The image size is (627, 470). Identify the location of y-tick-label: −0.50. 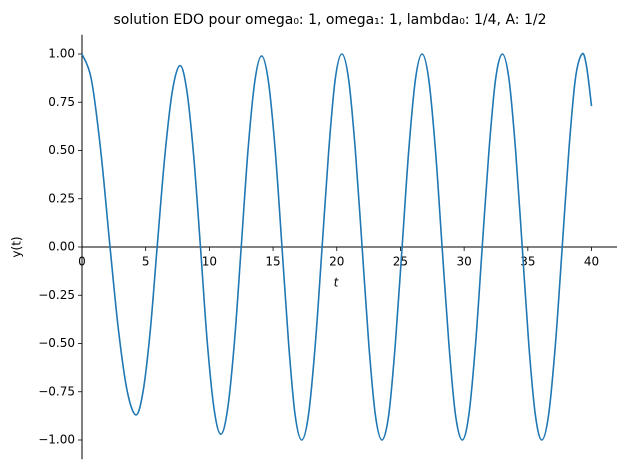
(56, 343).